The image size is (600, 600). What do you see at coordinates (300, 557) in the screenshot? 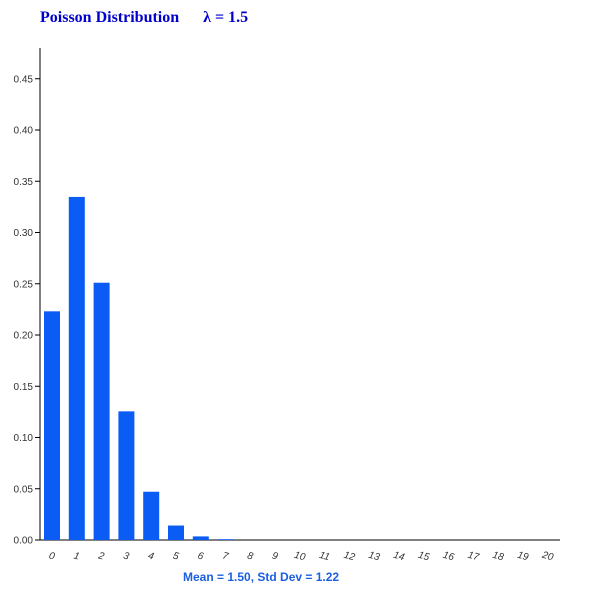
I see `x-tick-label: 10` at bounding box center [300, 557].